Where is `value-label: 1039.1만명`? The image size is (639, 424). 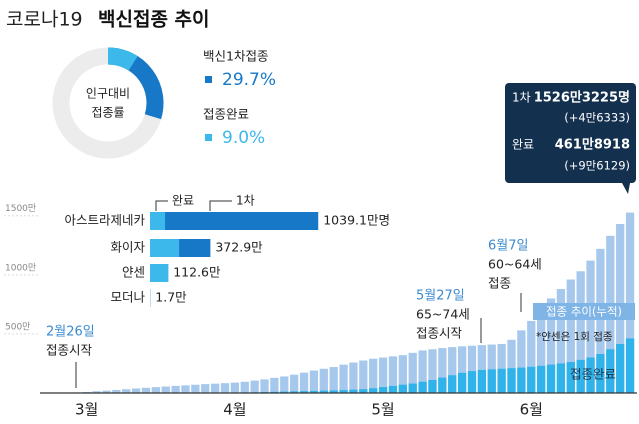
value-label: 1039.1만명 is located at coordinates (356, 220).